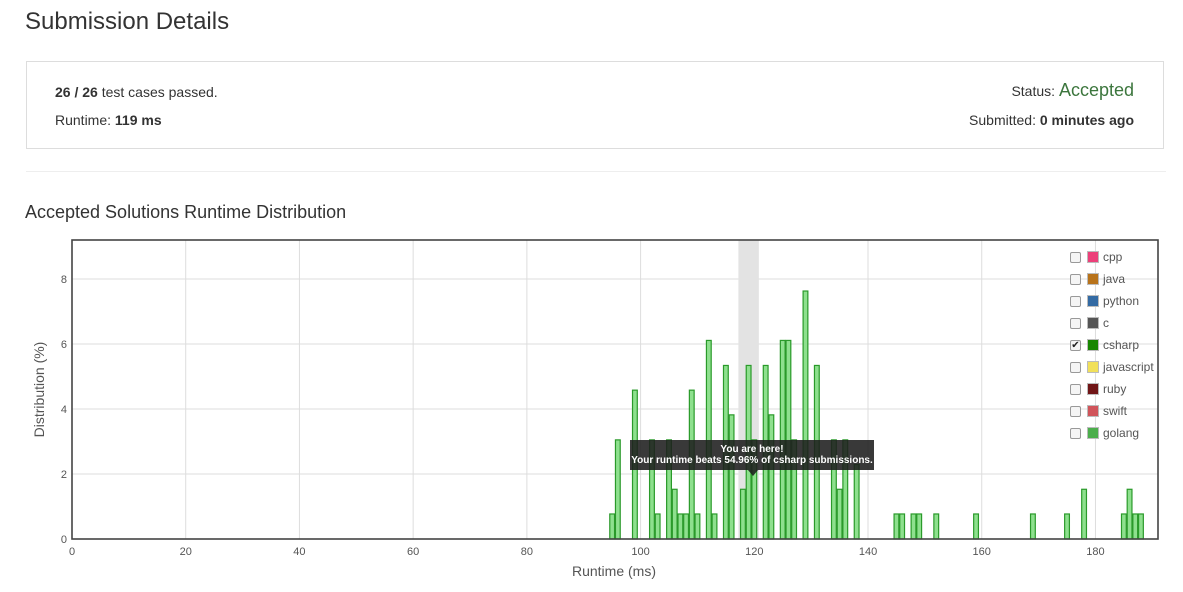 Image resolution: width=1183 pixels, height=592 pixels. I want to click on x-tick-label: 160, so click(982, 552).